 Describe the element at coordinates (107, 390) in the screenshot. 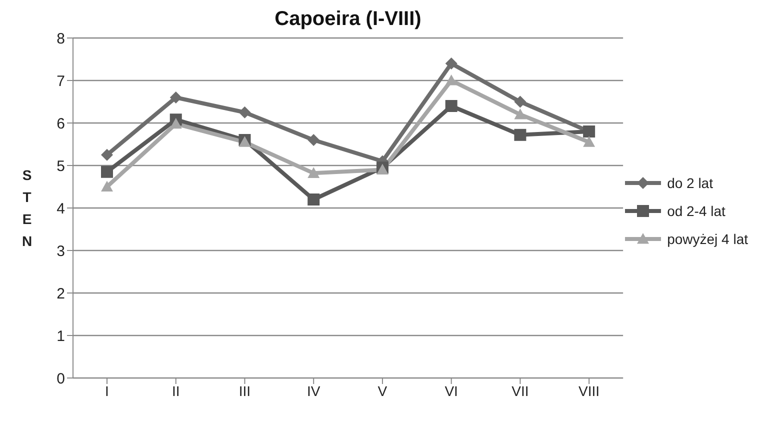

I see `x-tick-label: I` at that location.